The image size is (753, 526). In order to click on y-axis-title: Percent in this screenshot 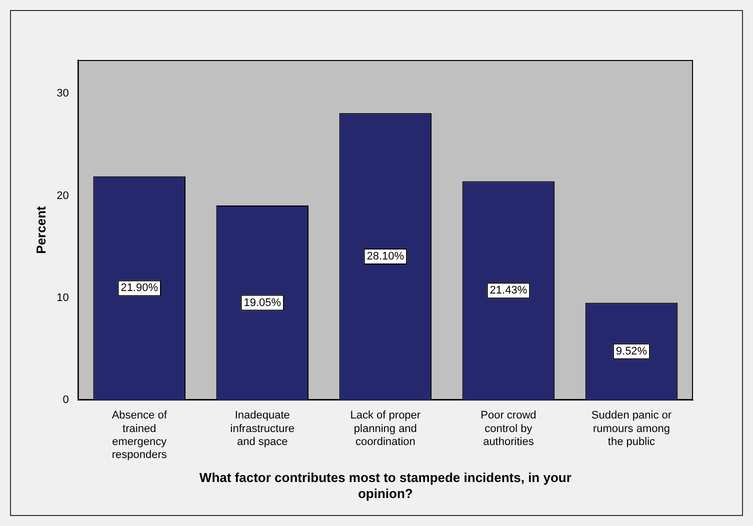, I will do `click(40, 229)`.